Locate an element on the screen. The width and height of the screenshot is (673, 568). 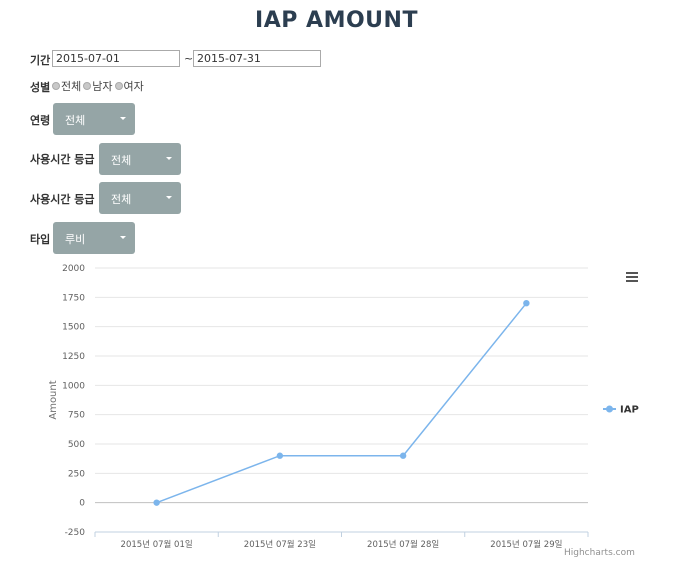
x-tick-label: 2015년 07월 28일 is located at coordinates (403, 544).